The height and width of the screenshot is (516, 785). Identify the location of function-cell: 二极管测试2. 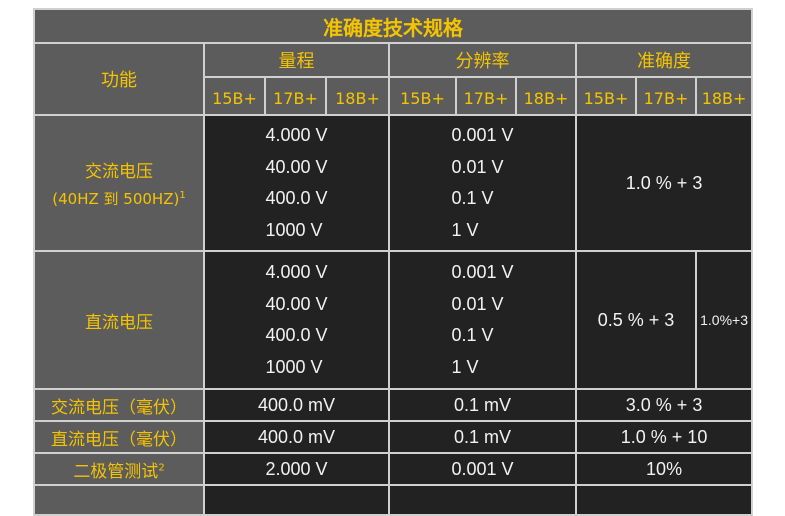
(119, 469).